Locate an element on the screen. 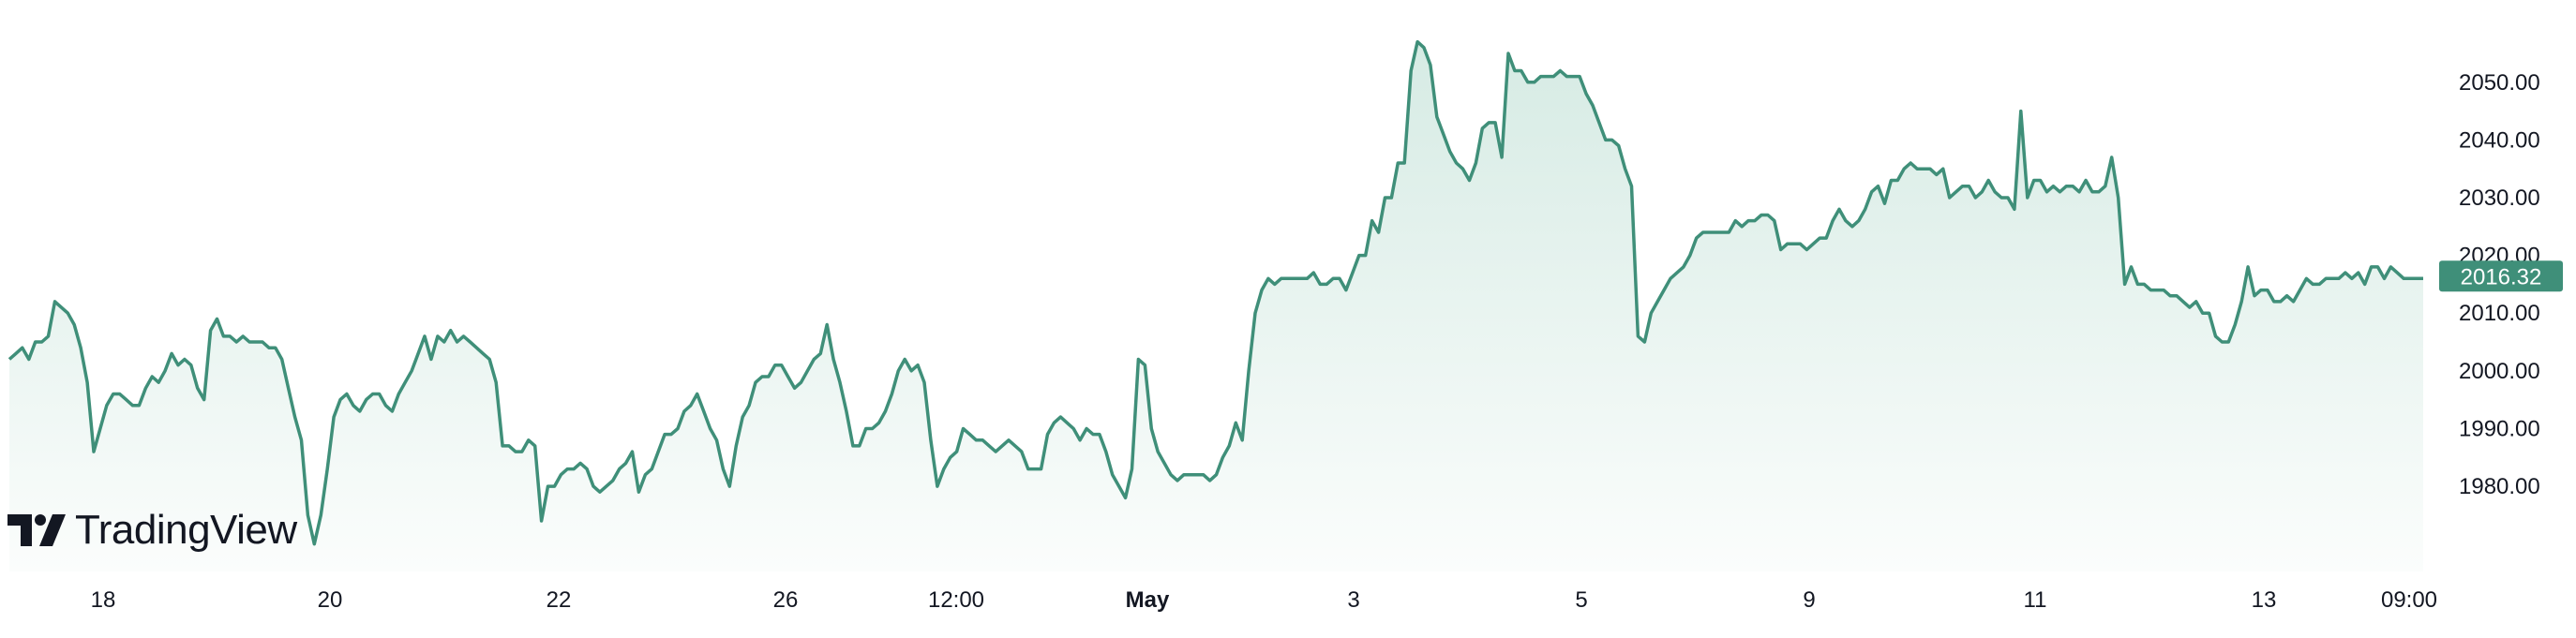 The image size is (2576, 638). x-tick-label: 11 is located at coordinates (2035, 600).